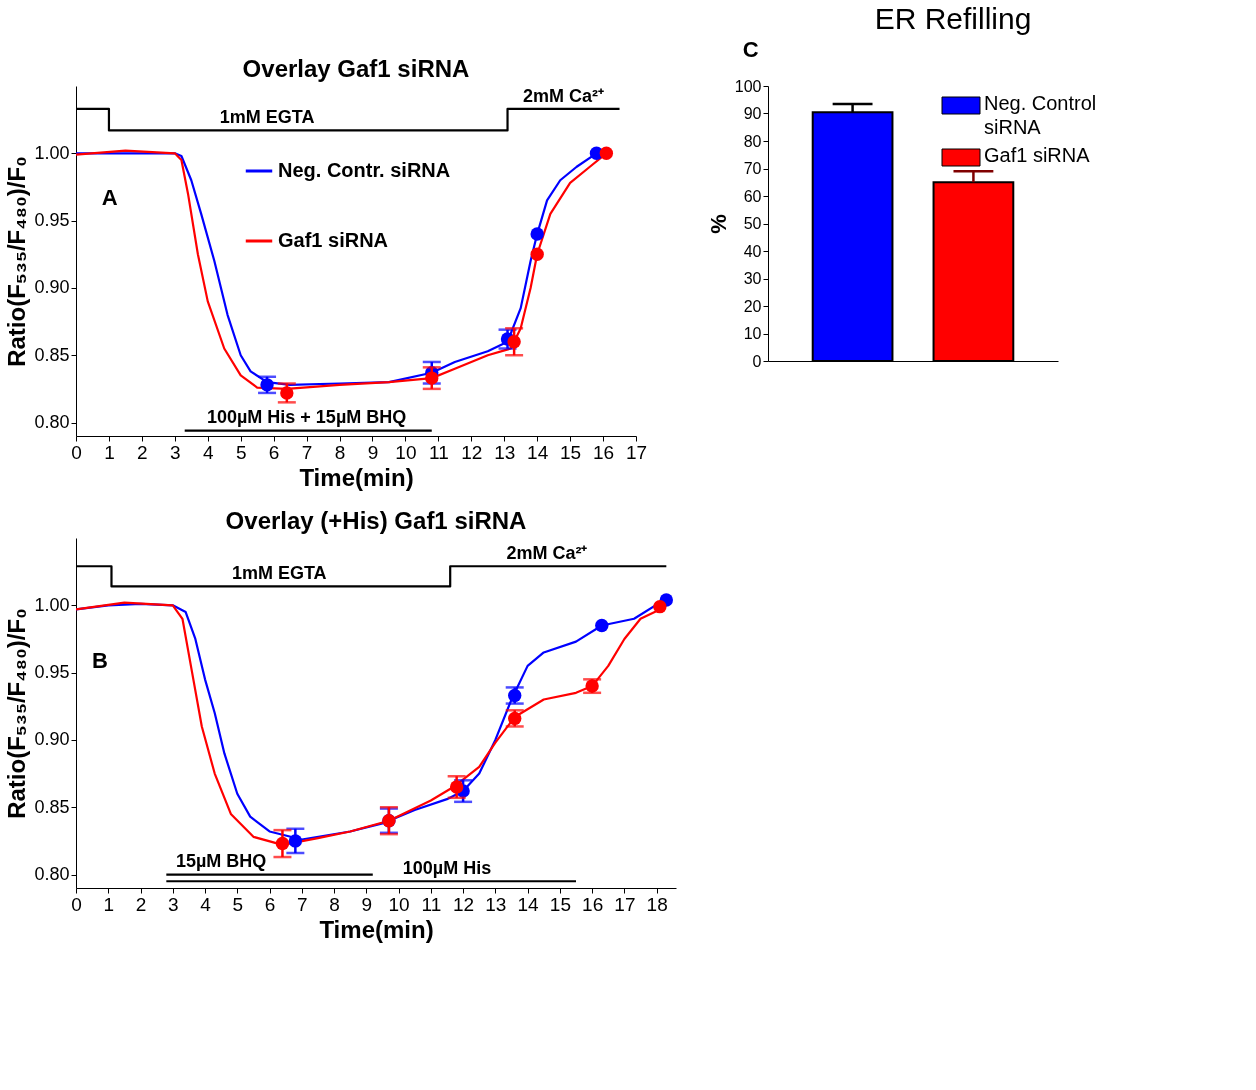 The width and height of the screenshot is (1256, 1090). Describe the element at coordinates (752, 278) in the screenshot. I see `y-tick-label: 30` at that location.